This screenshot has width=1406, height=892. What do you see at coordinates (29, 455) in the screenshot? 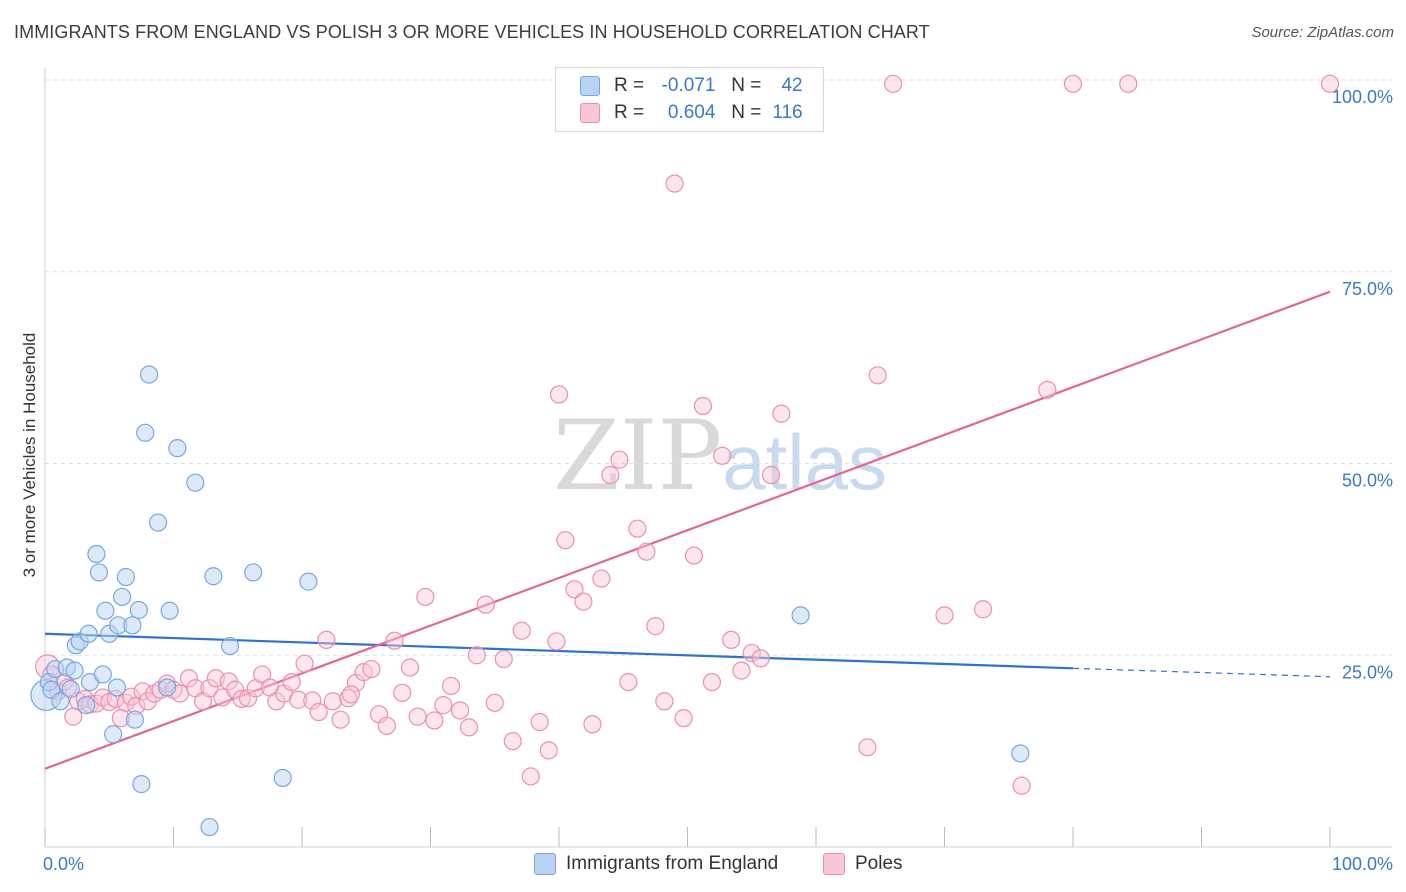
I see `y-axis-label: 3 or more Vehicles in Household` at bounding box center [29, 455].